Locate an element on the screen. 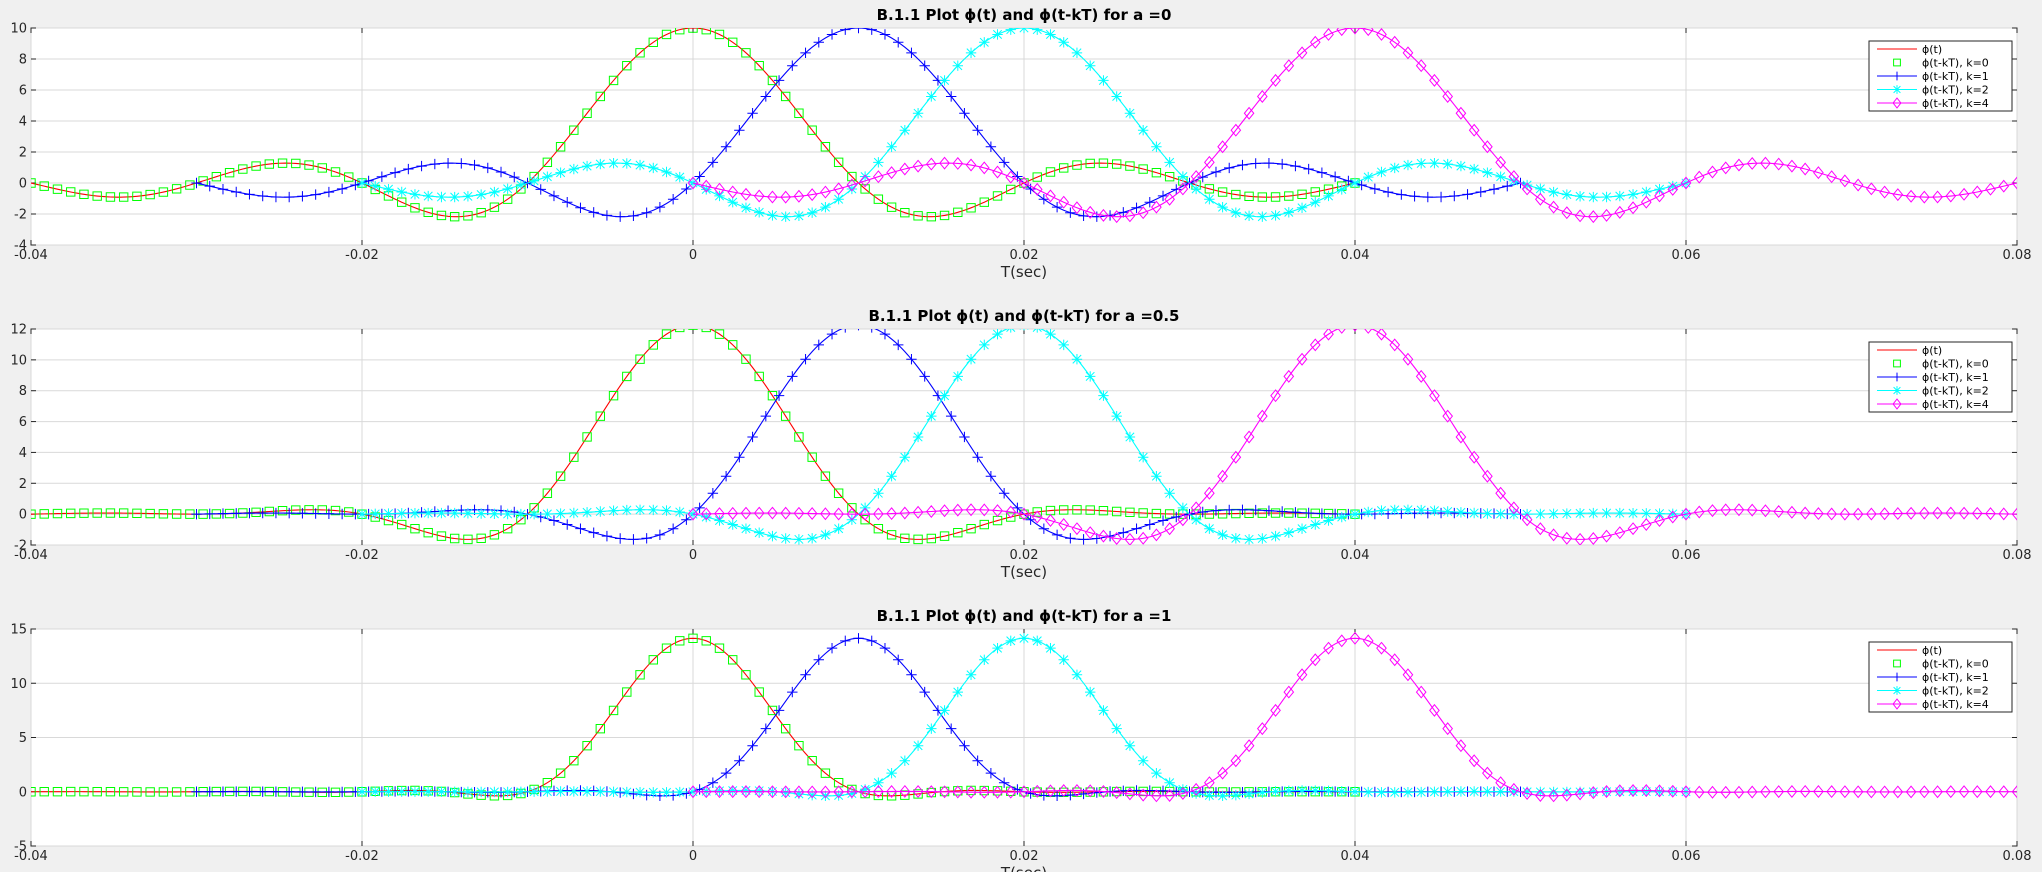 The height and width of the screenshot is (872, 2042). y-tick-label: 10 is located at coordinates (18, 684).